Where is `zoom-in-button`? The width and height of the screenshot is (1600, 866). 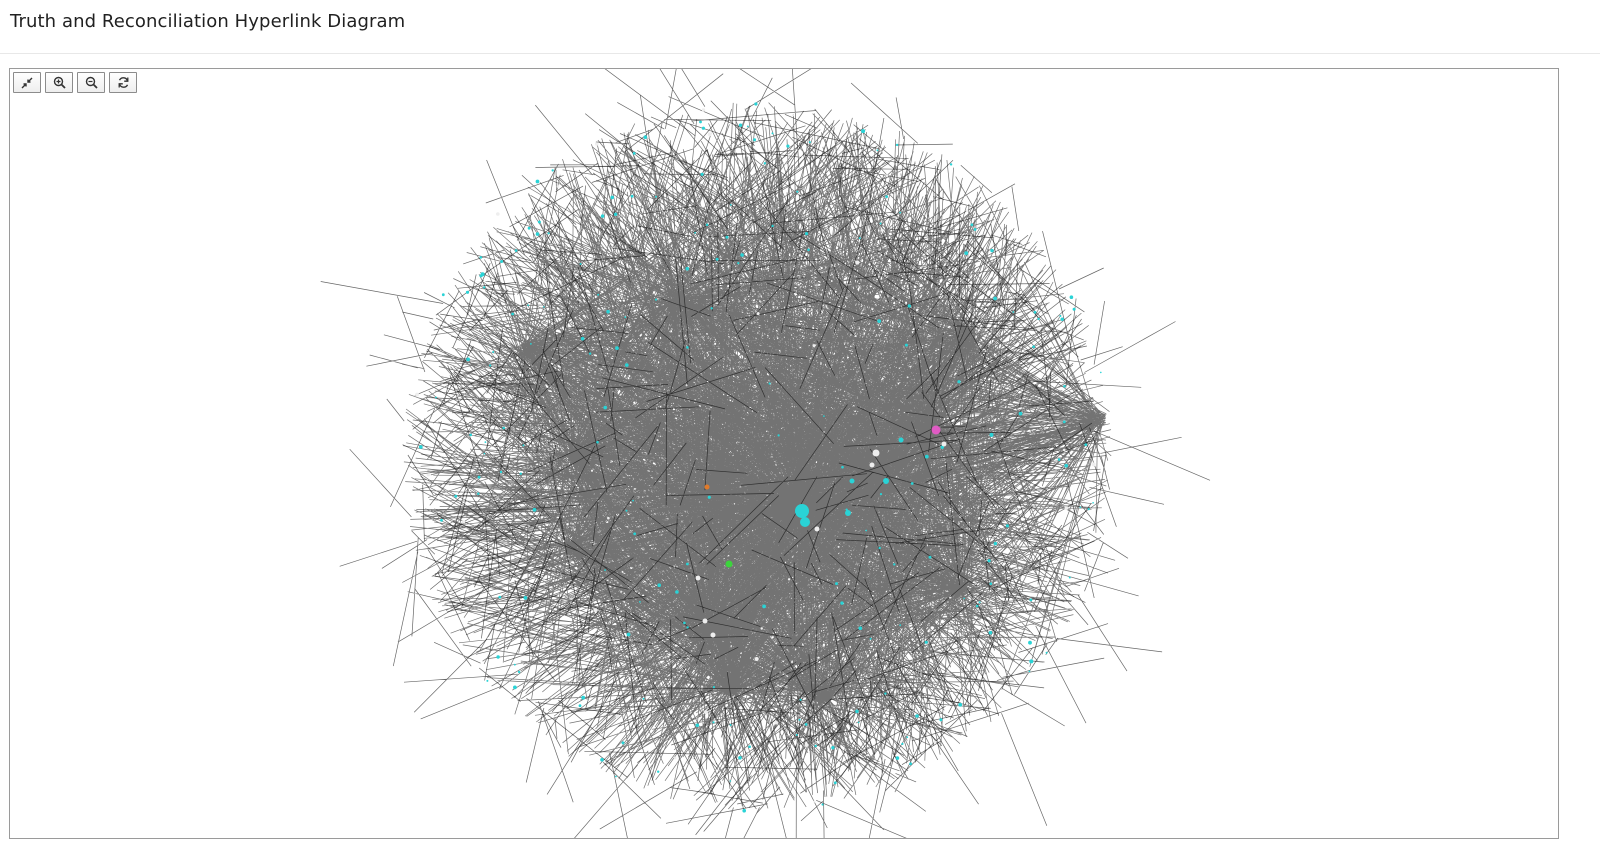 zoom-in-button is located at coordinates (59, 82).